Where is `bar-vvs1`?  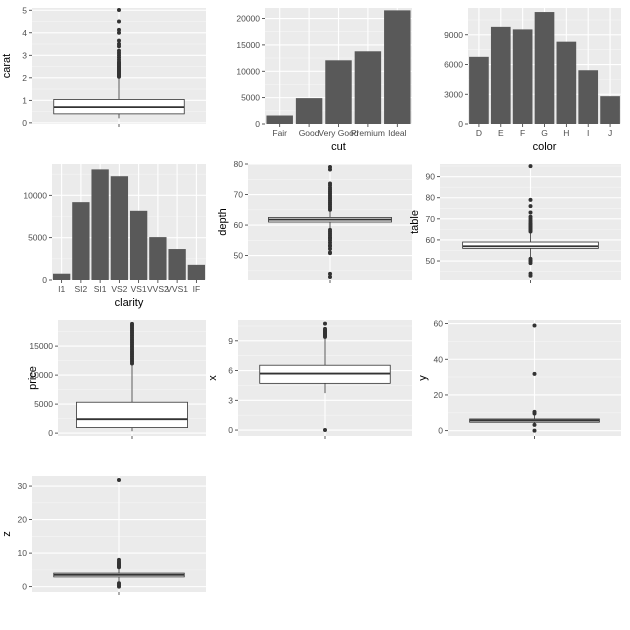 bar-vvs1 is located at coordinates (177, 264).